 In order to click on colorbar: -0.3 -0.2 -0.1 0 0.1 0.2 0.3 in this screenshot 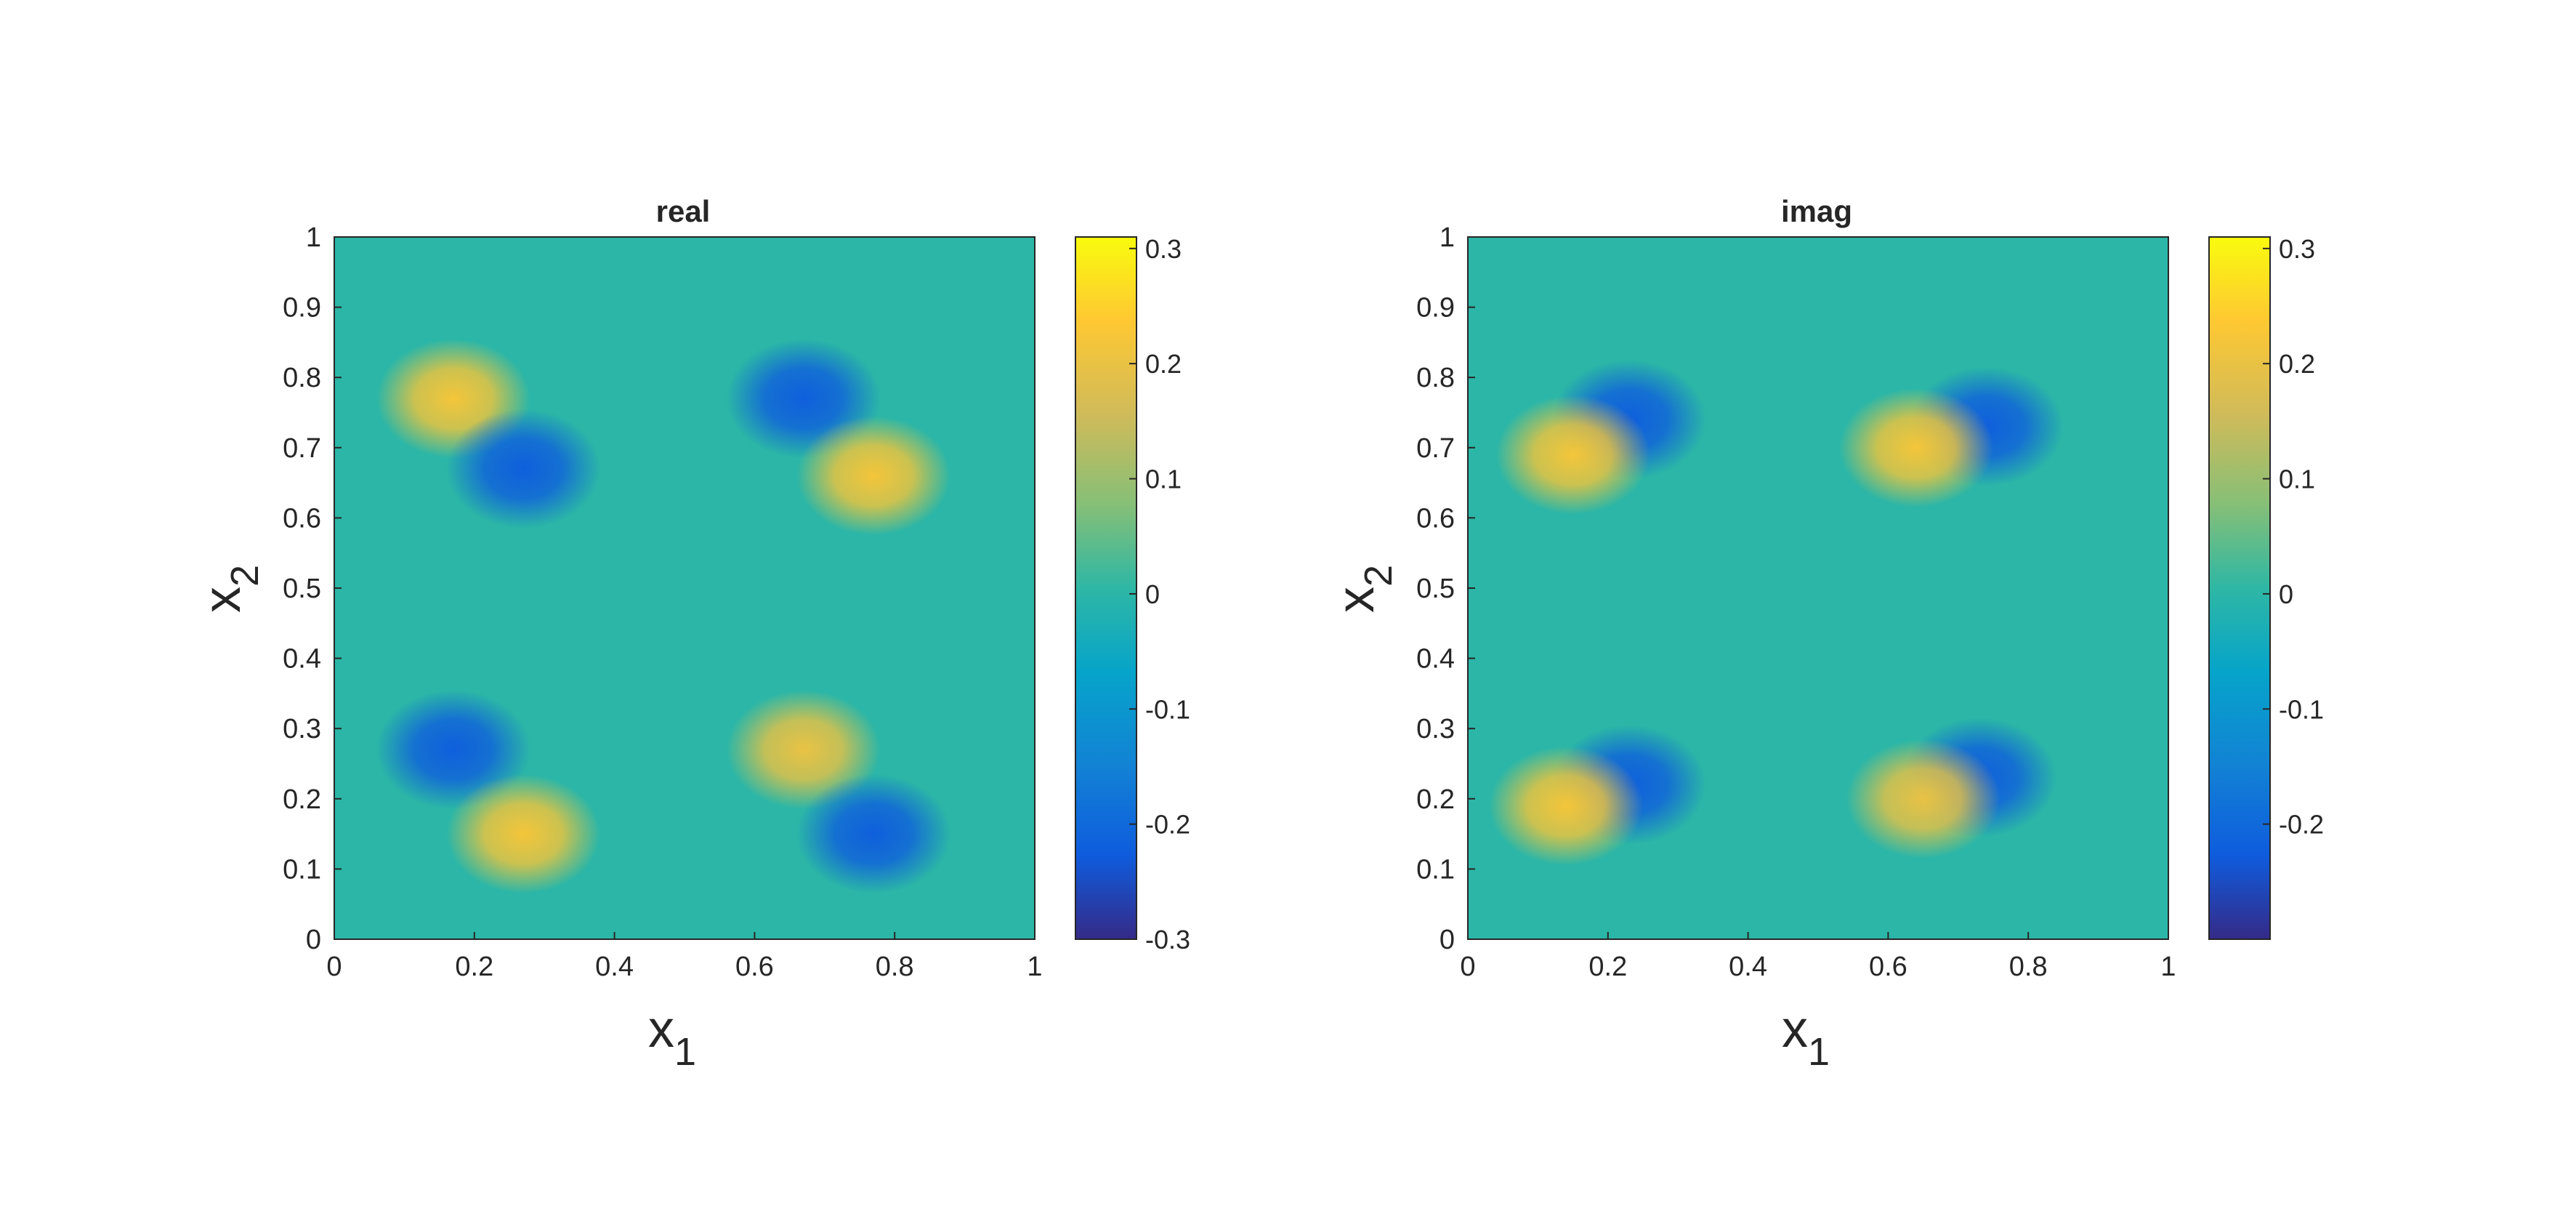, I will do `click(1133, 594)`.